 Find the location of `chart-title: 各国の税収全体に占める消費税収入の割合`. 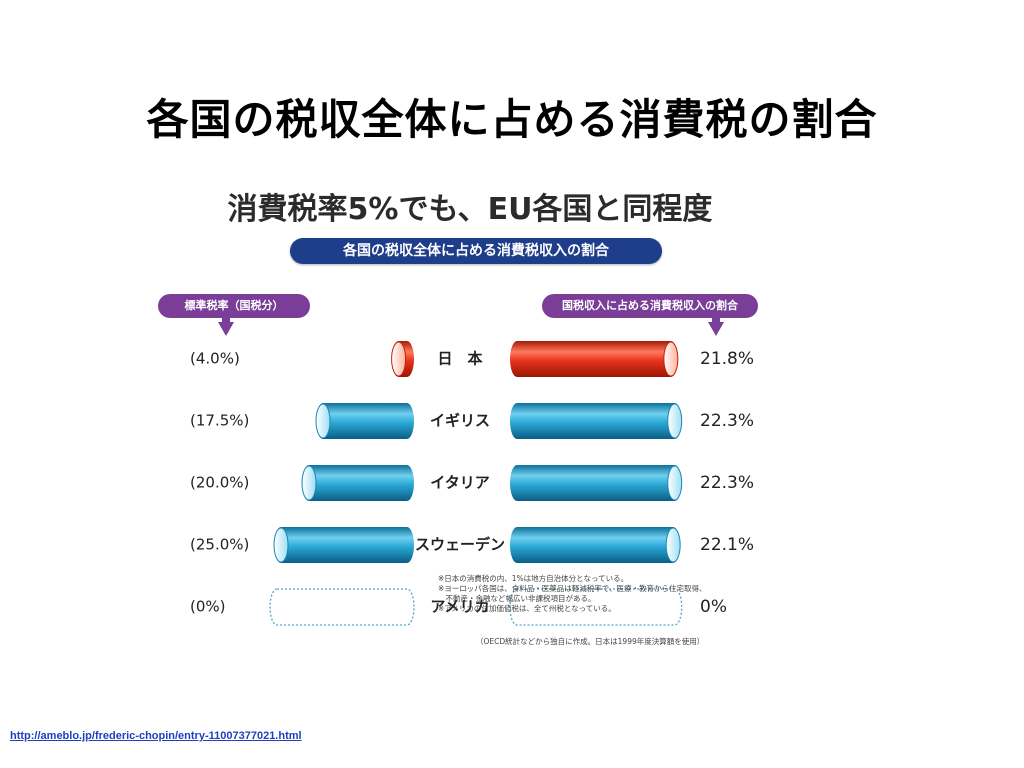

chart-title: 各国の税収全体に占める消費税収入の割合 is located at coordinates (476, 251).